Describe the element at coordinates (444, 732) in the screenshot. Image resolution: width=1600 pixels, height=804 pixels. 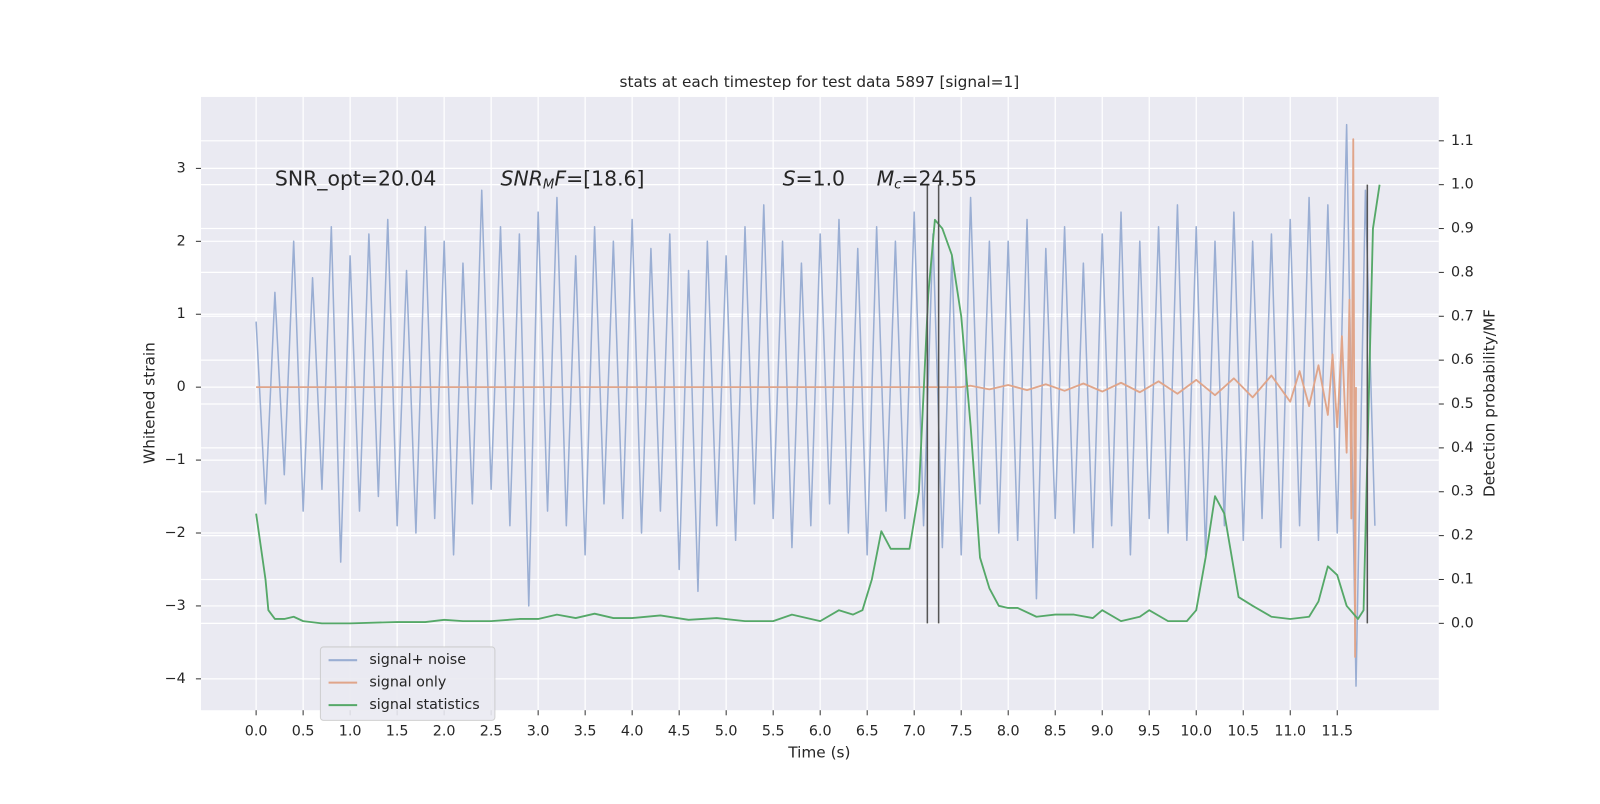
I see `x-tick-label: 2.0` at that location.